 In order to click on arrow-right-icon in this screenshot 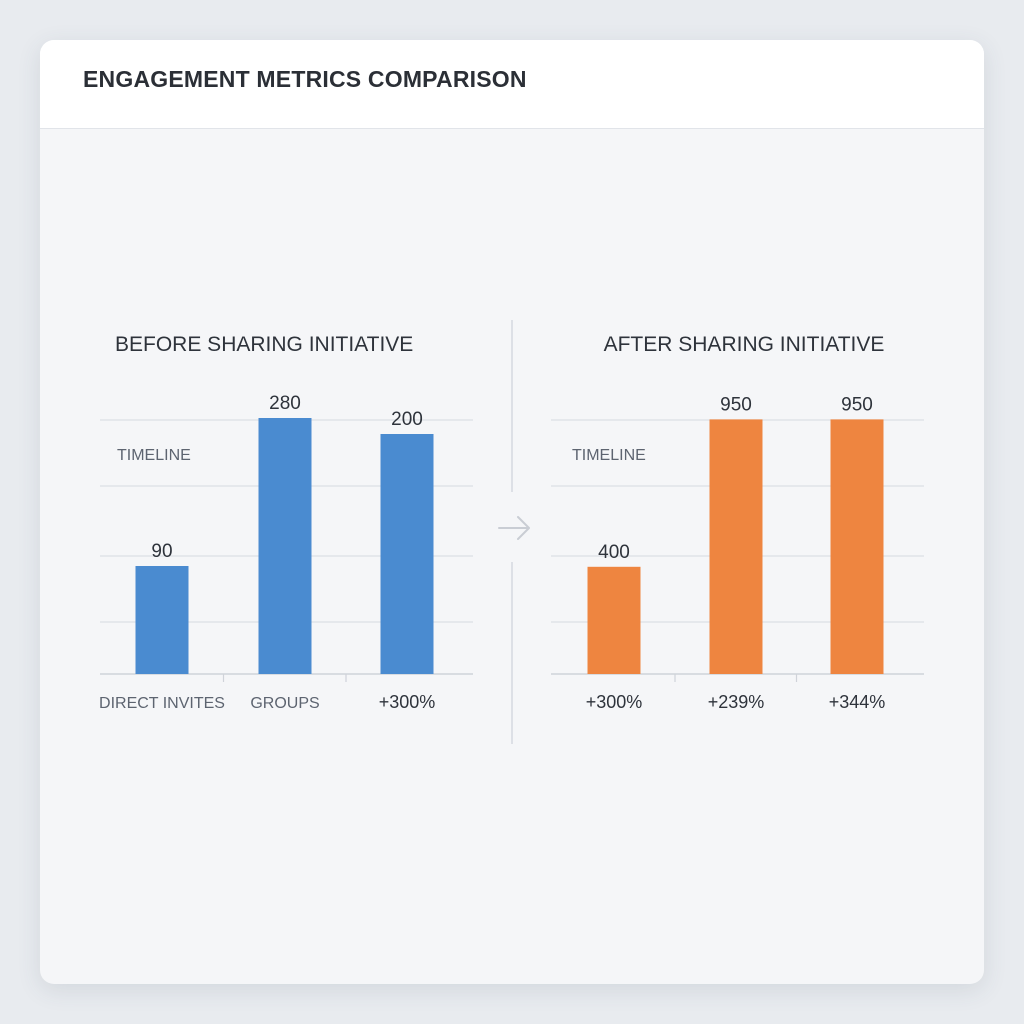, I will do `click(514, 528)`.